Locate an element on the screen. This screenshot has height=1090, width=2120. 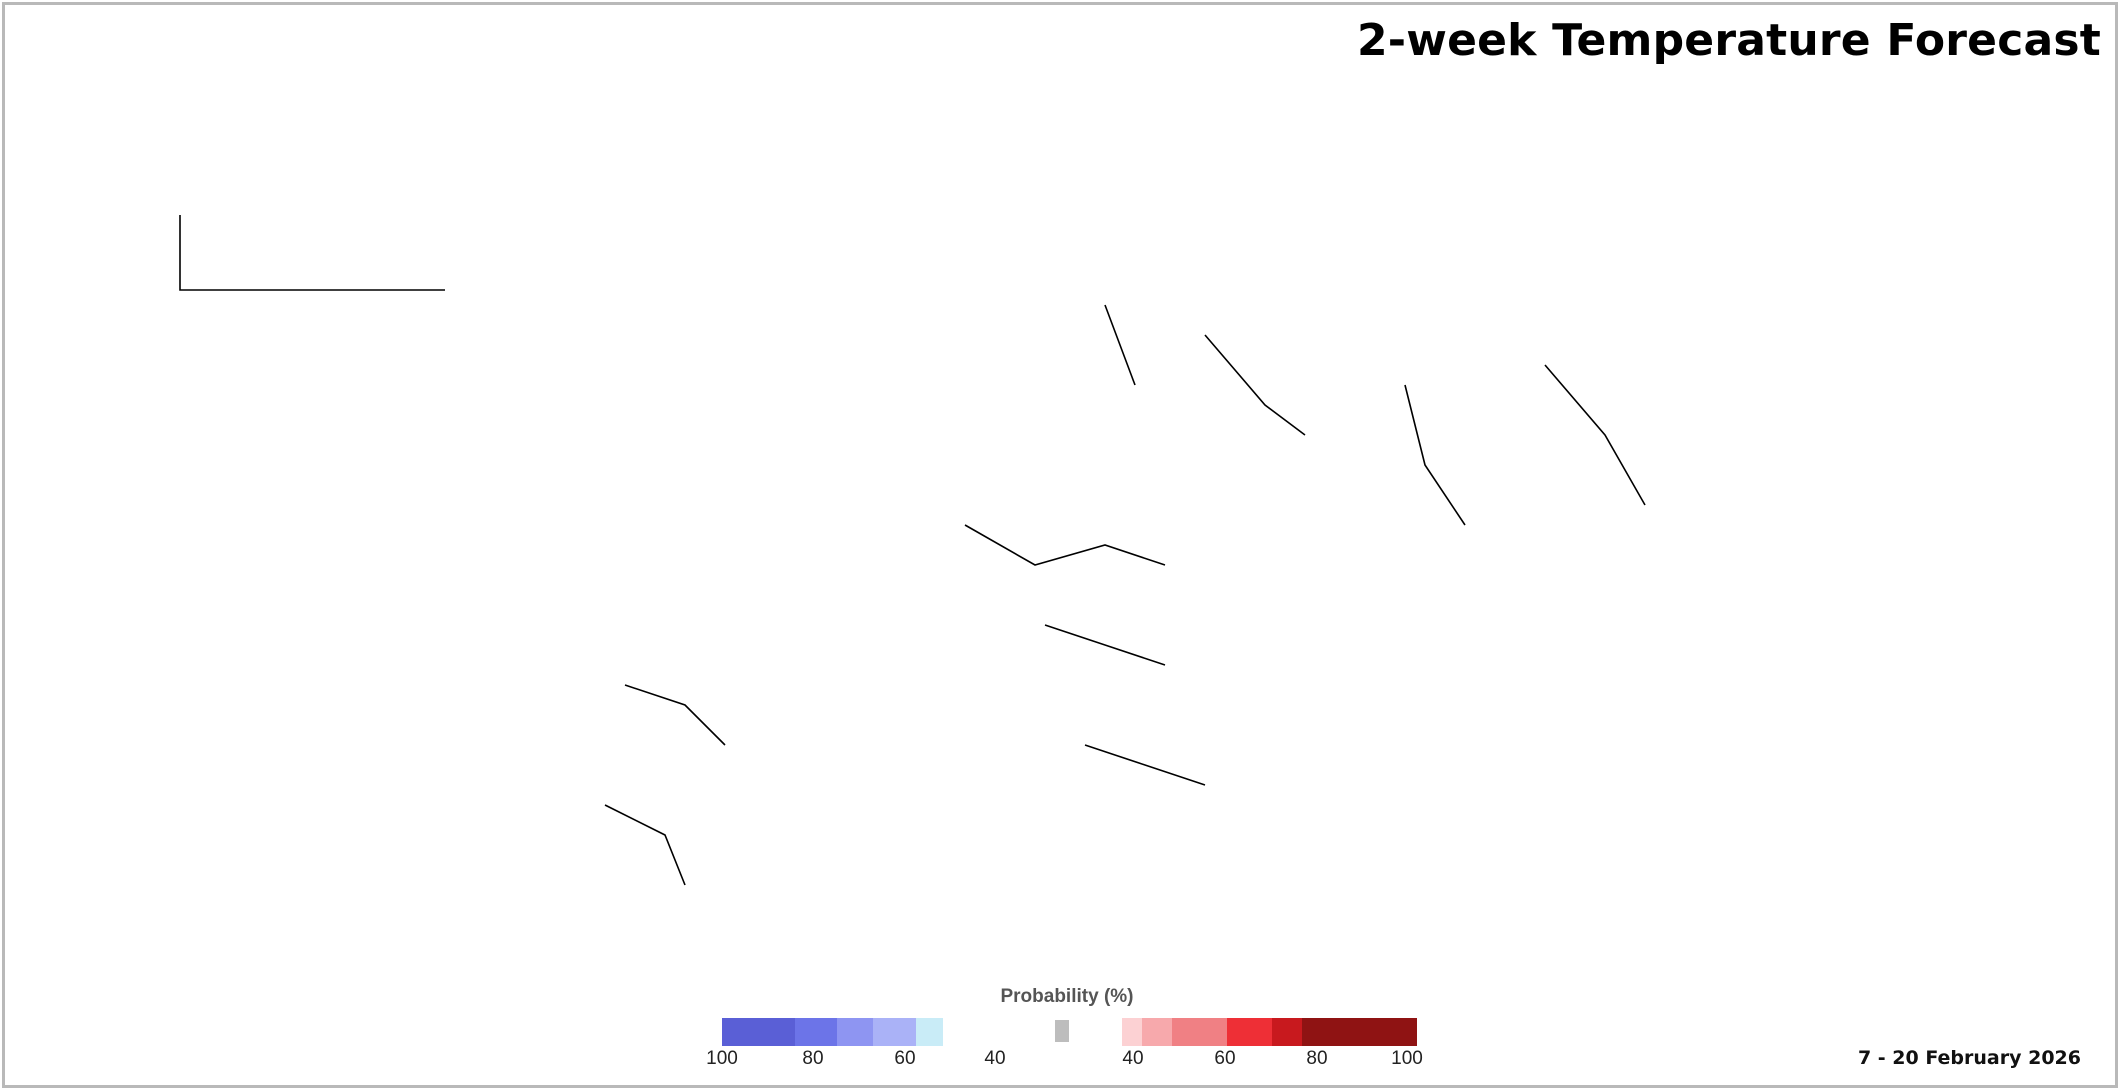
legend-tick-above-100: 100 is located at coordinates (1407, 1058).